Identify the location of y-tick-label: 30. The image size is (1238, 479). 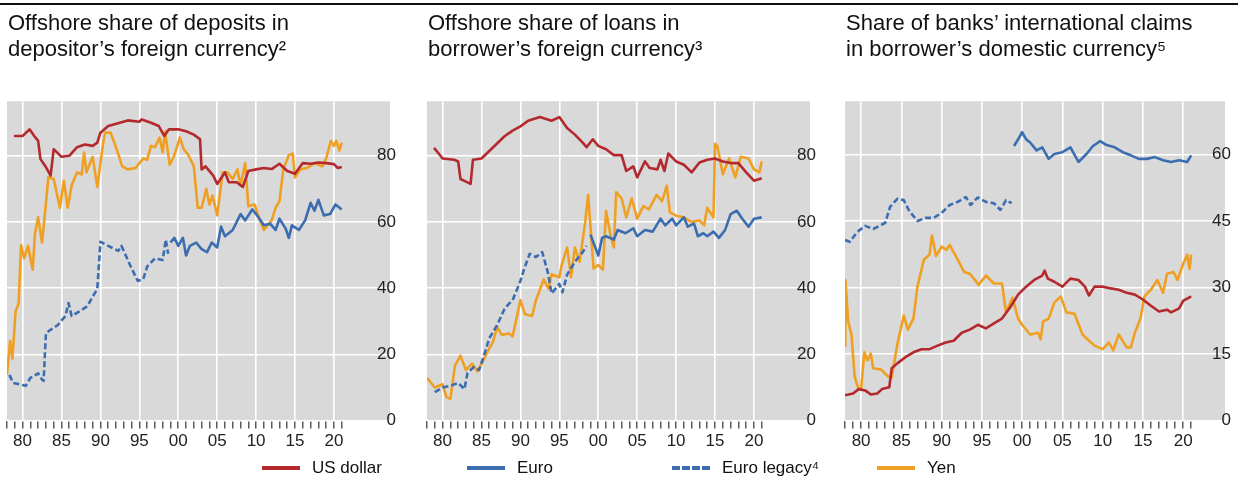
(1221, 287).